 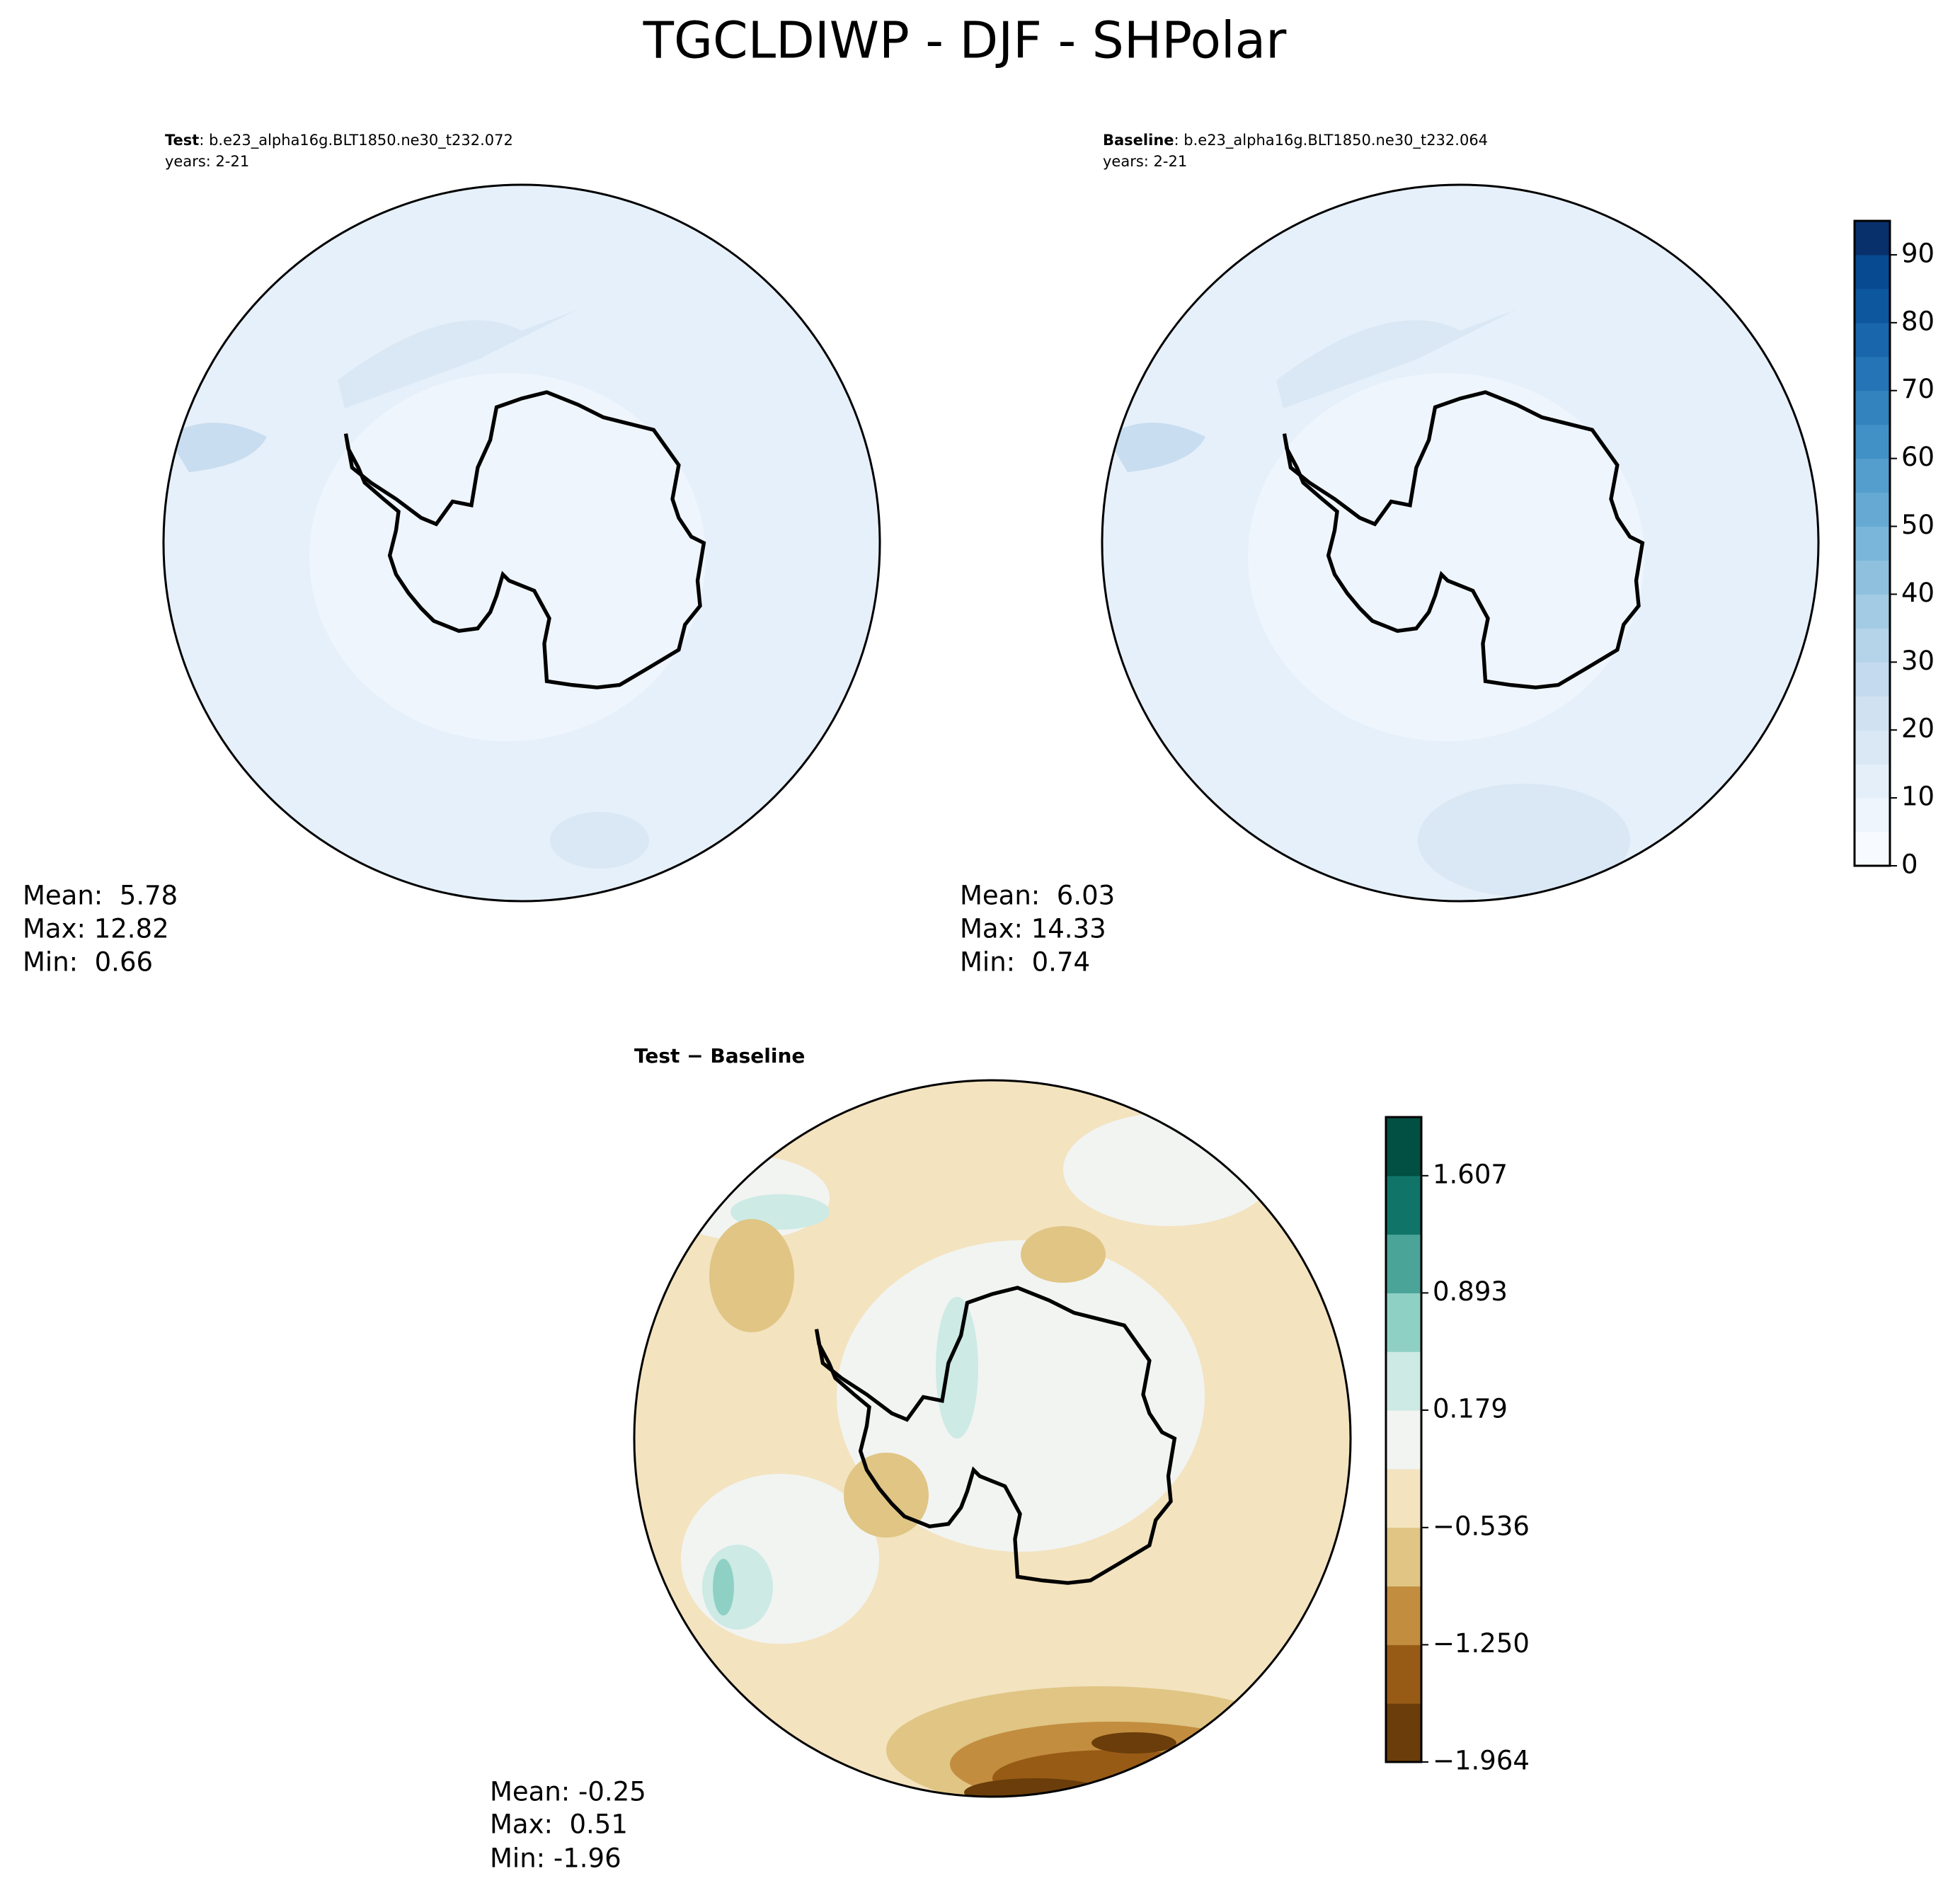 I want to click on tick-label: 0.179, so click(x=1470, y=1409).